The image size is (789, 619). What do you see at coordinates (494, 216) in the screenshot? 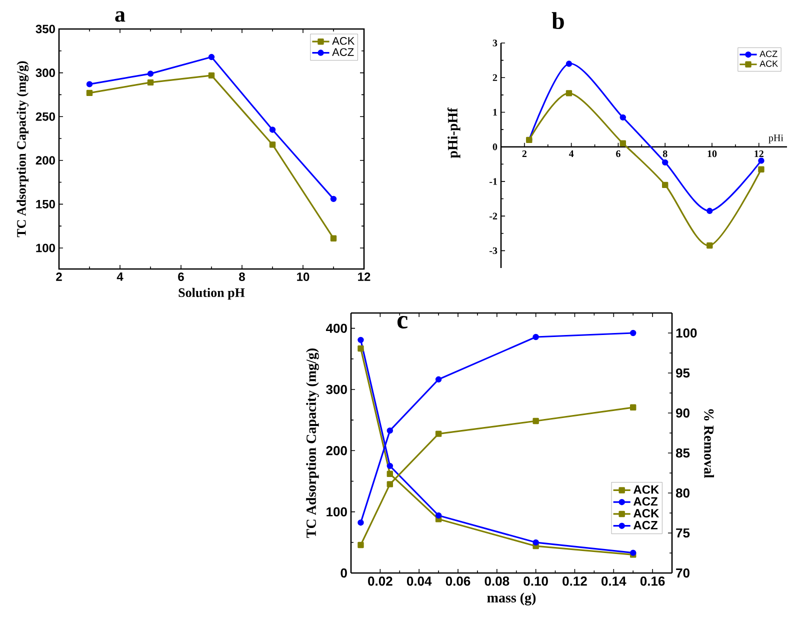
I see `y-tick-label: -2` at bounding box center [494, 216].